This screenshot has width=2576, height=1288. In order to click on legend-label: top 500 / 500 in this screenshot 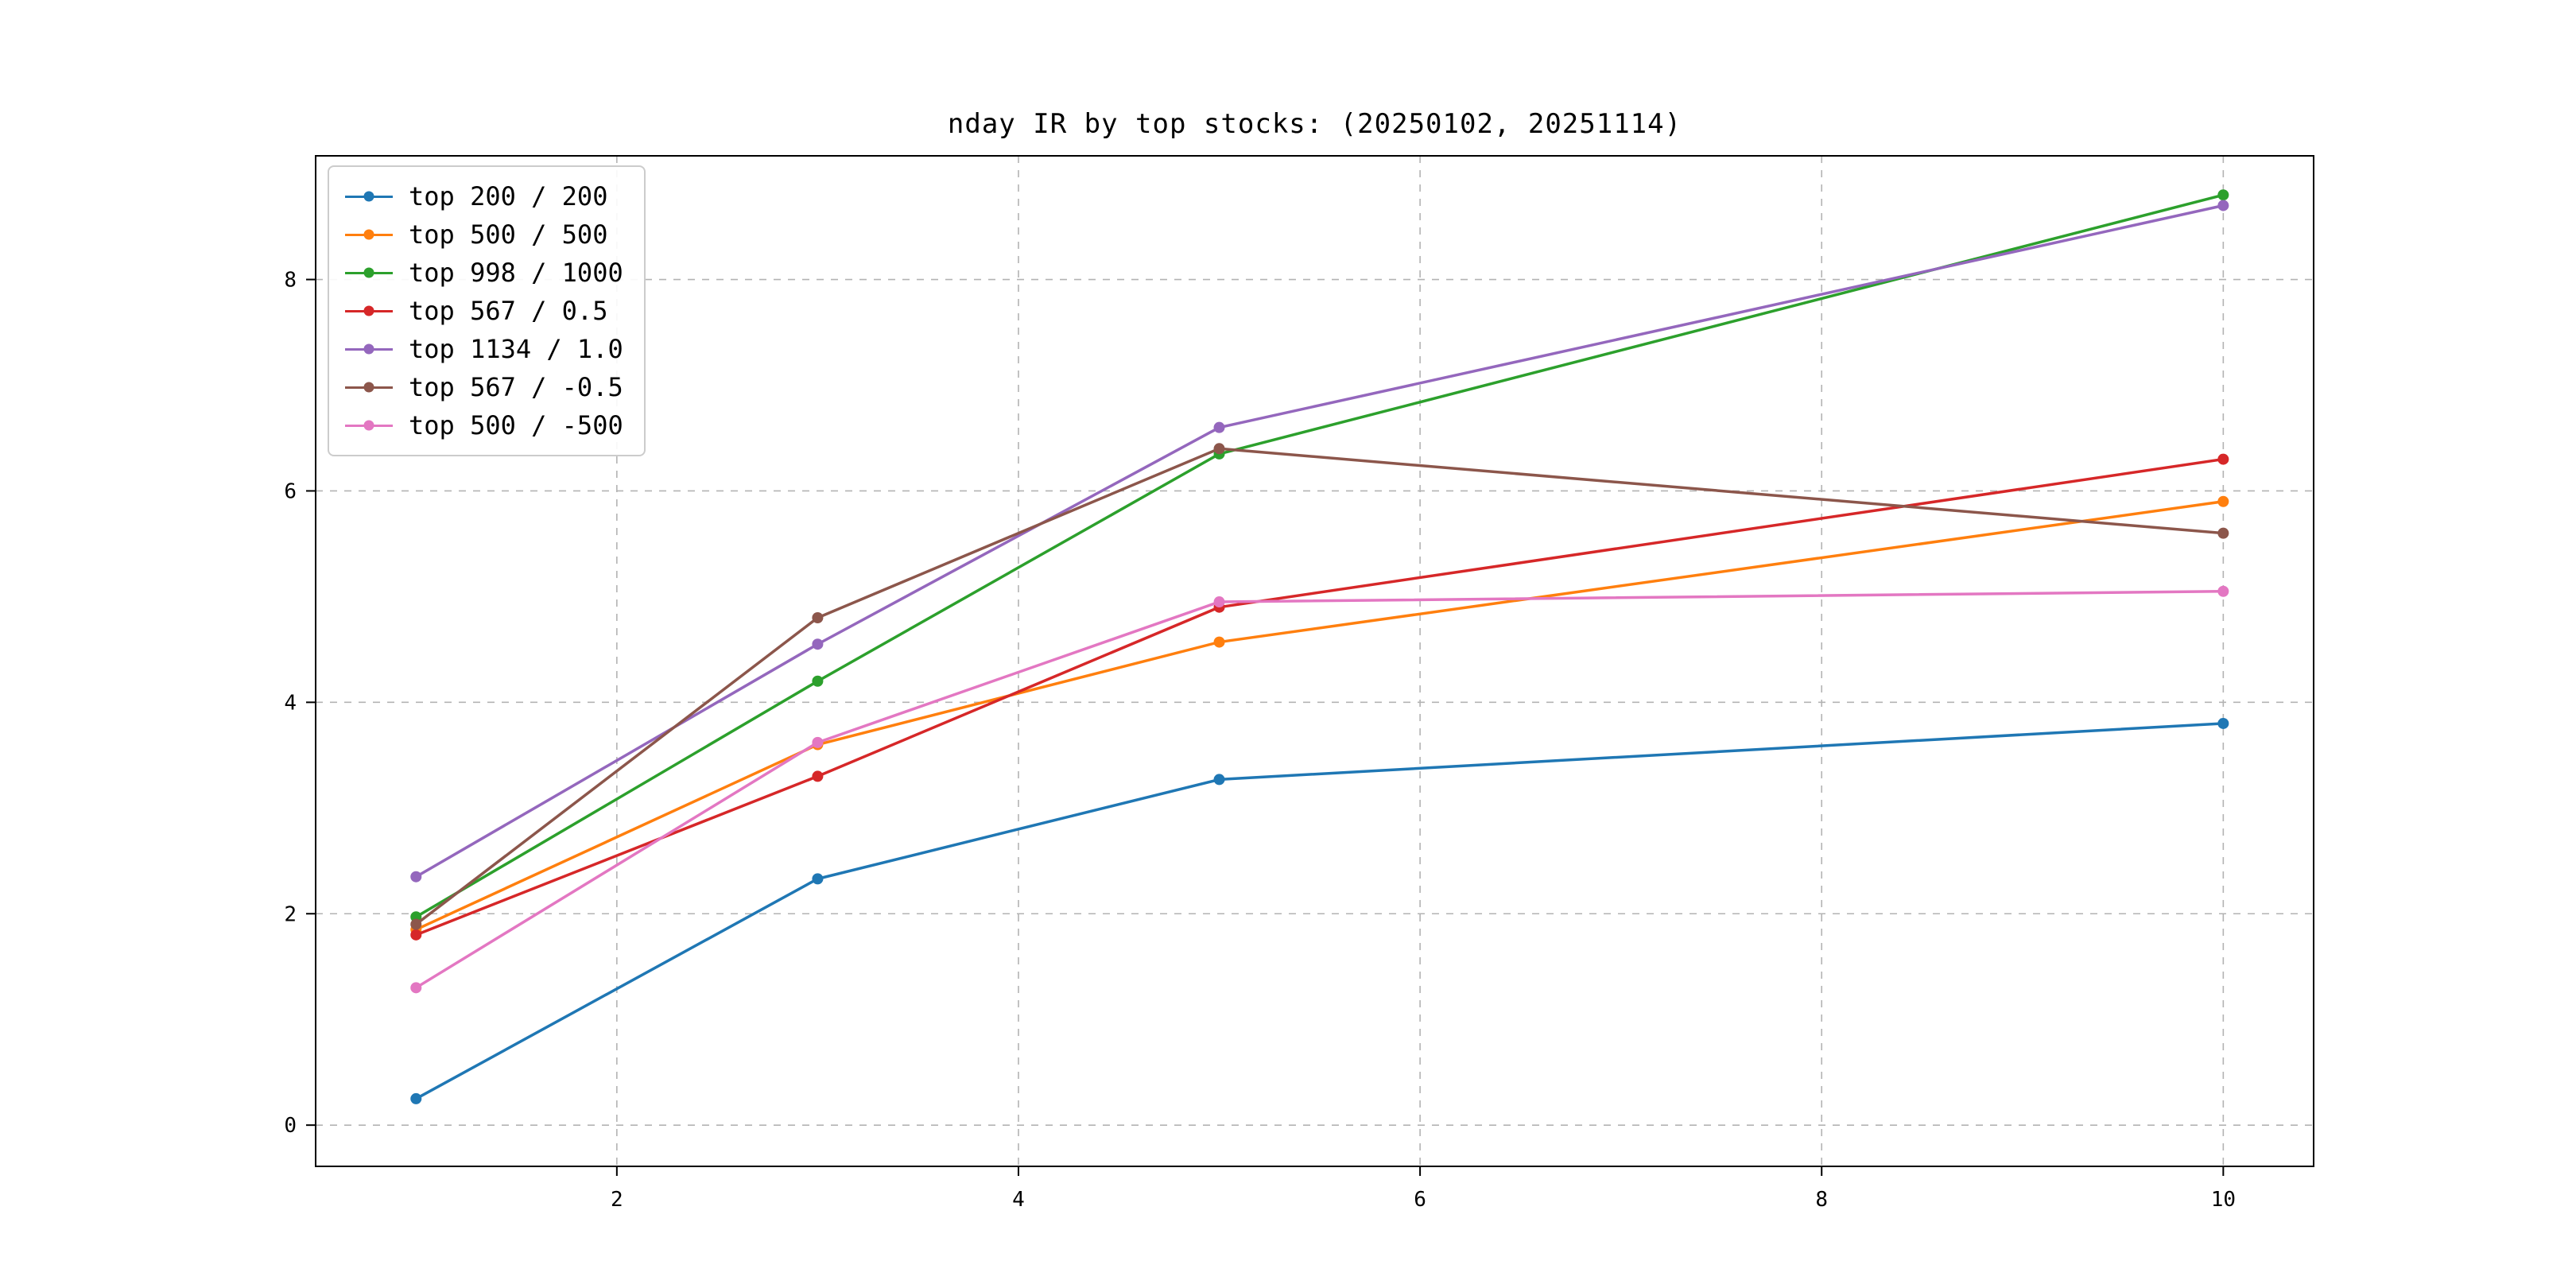, I will do `click(508, 234)`.